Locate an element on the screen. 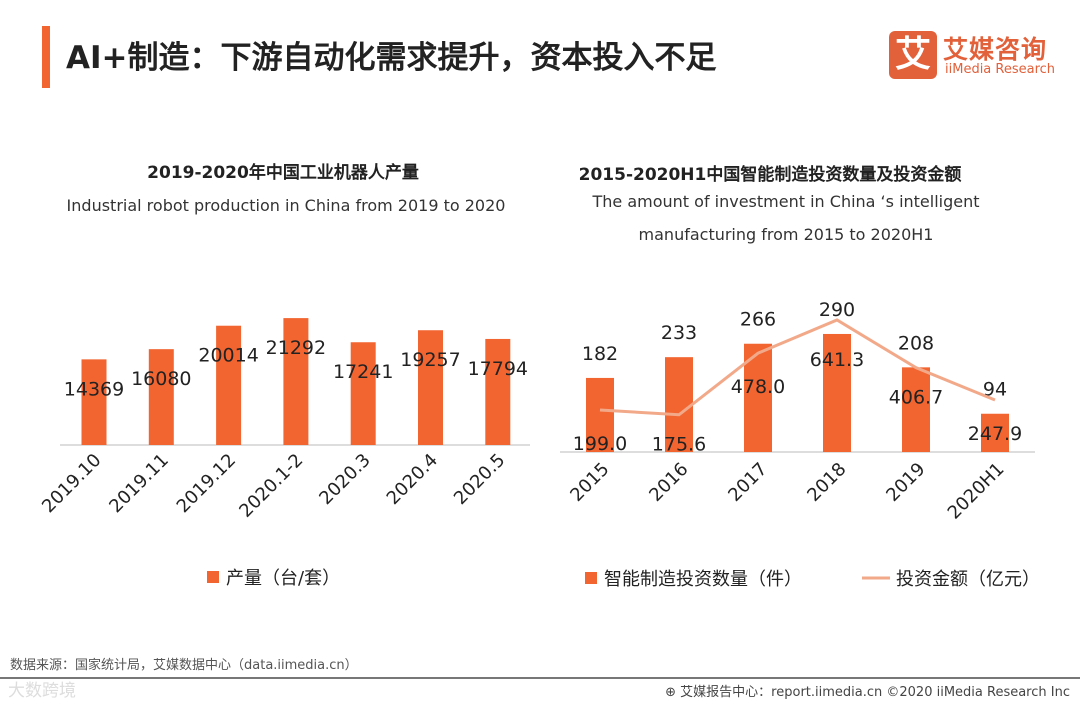 The height and width of the screenshot is (702, 1080). line-data-label: 247.9 is located at coordinates (995, 434).